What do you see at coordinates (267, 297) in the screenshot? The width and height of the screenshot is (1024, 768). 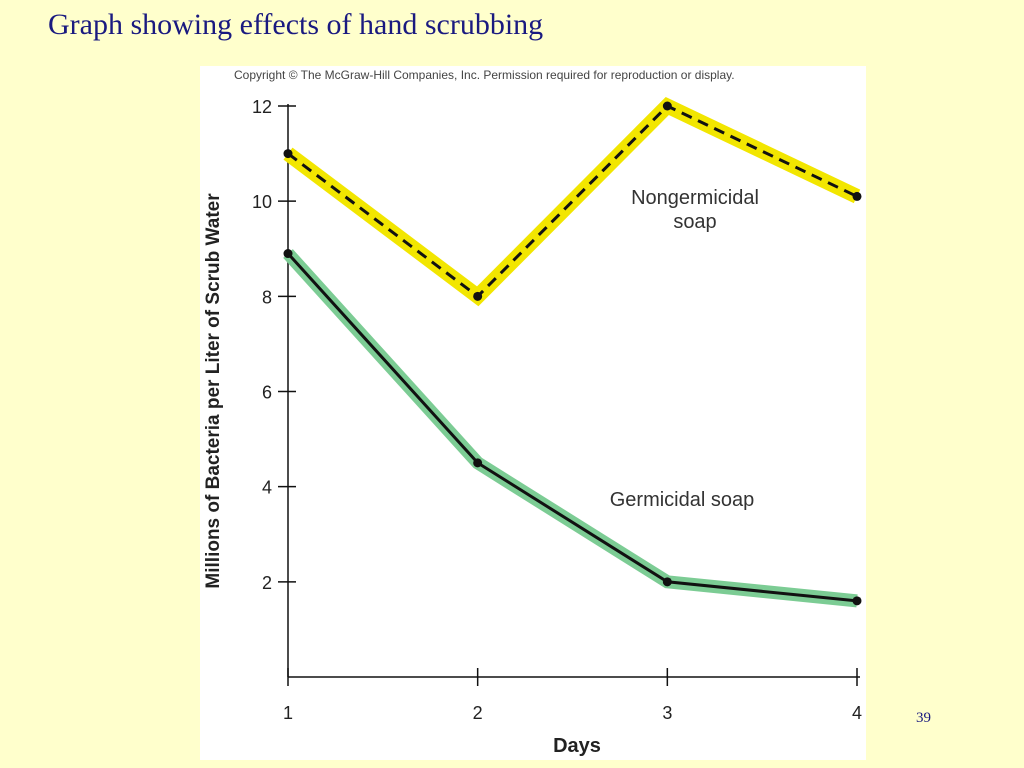 I see `y-tick-label: 8` at bounding box center [267, 297].